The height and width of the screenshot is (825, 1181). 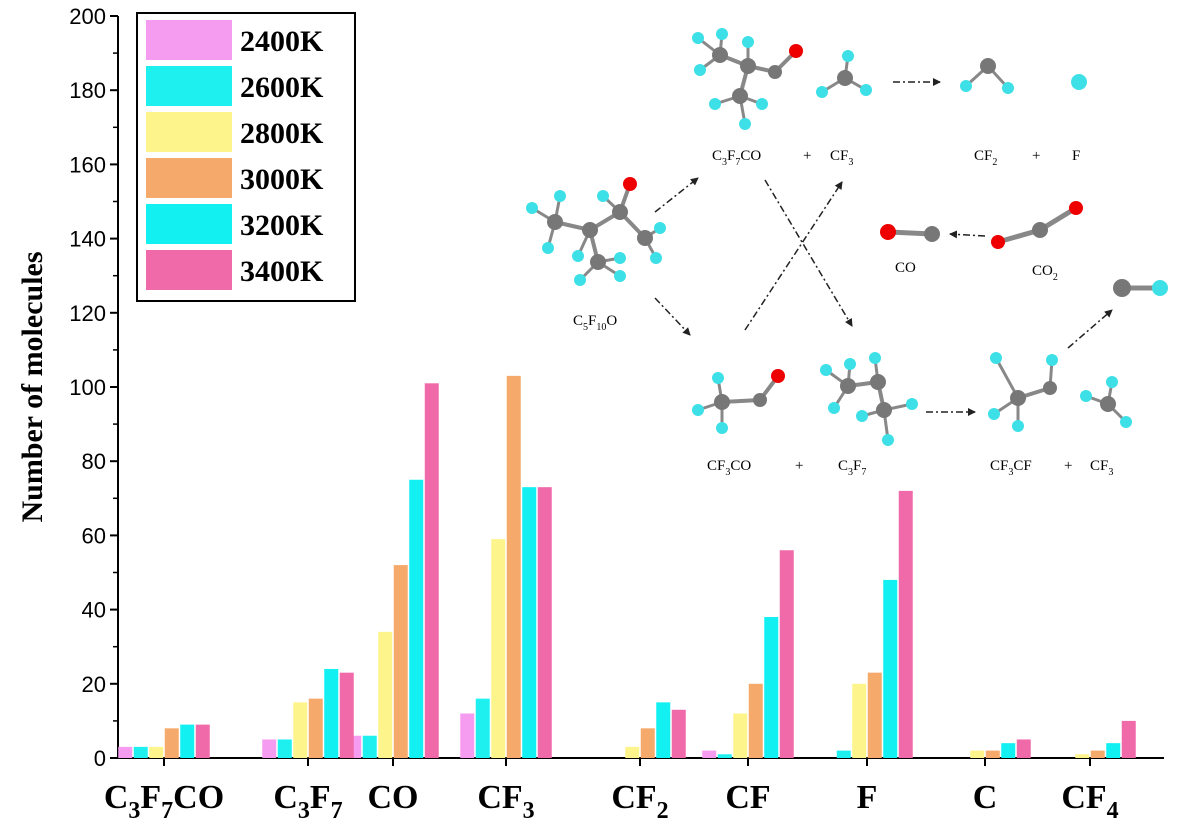 I want to click on y-tick-label: 20, so click(x=94, y=684).